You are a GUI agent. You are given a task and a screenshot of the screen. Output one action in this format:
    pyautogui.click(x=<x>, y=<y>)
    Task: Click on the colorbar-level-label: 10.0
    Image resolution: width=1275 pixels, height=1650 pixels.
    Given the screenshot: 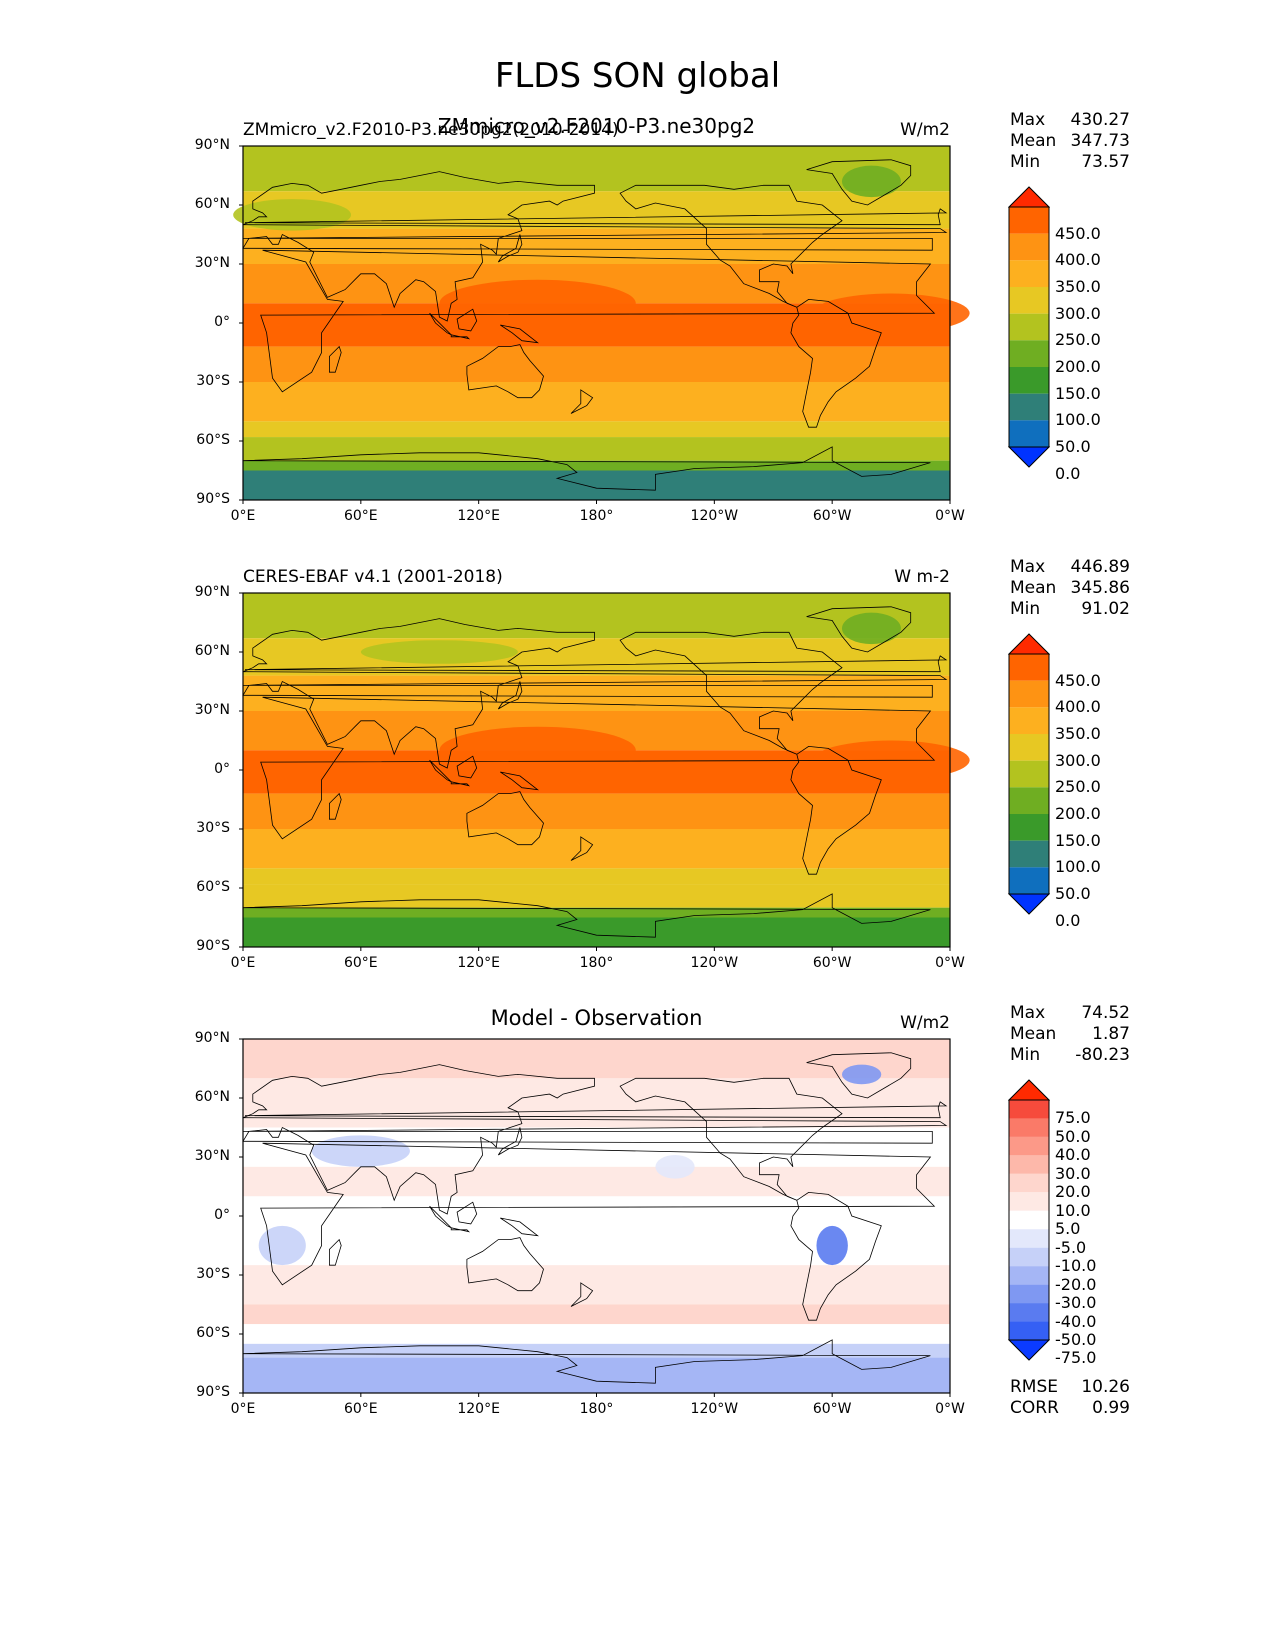 What is the action you would take?
    pyautogui.click(x=1073, y=1210)
    